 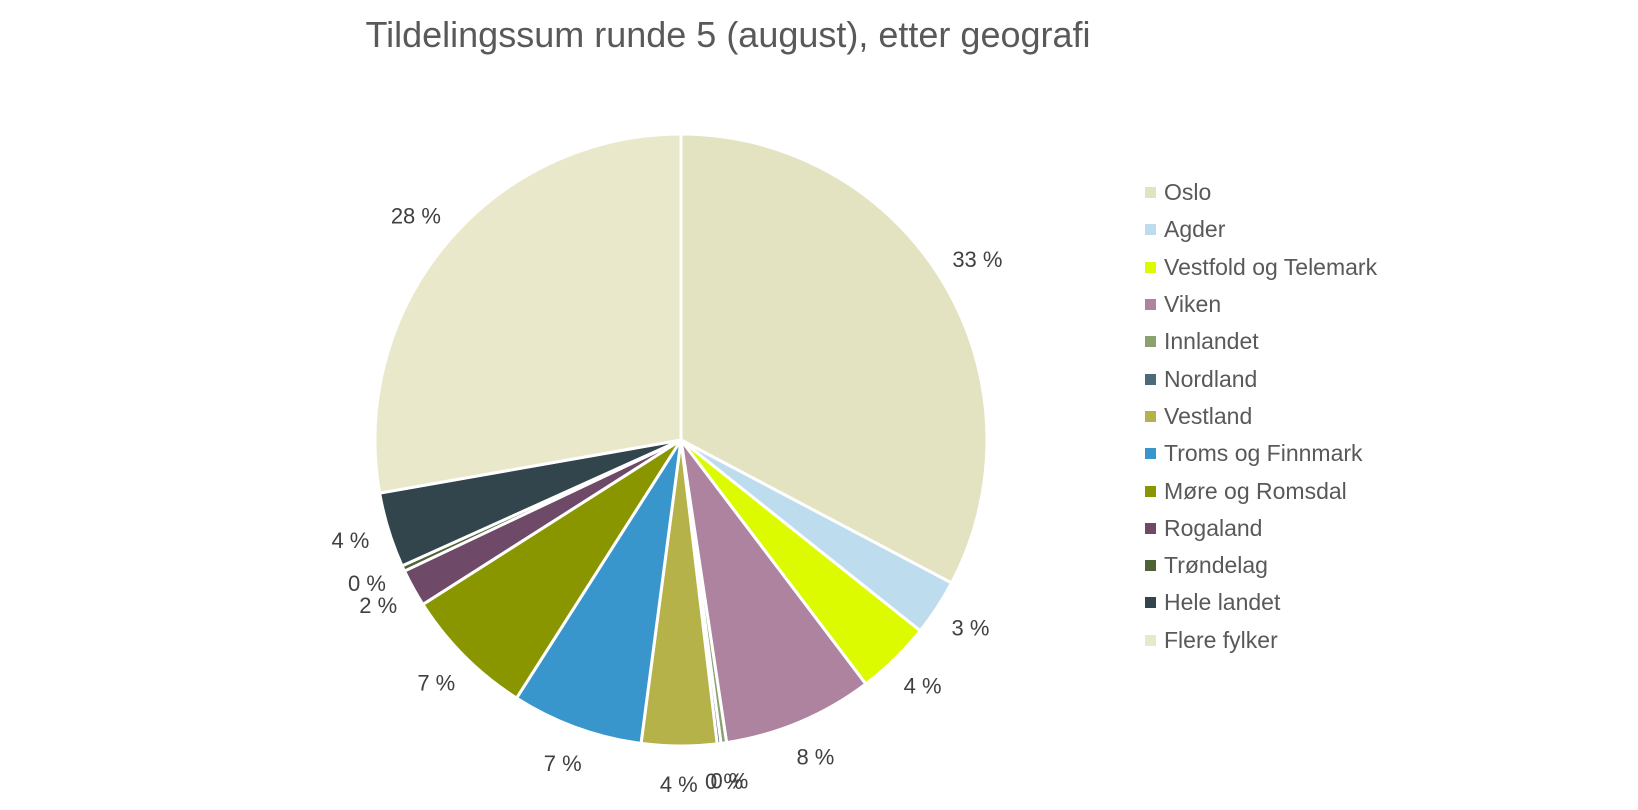 What do you see at coordinates (815, 757) in the screenshot?
I see `data-label-3: 8 %` at bounding box center [815, 757].